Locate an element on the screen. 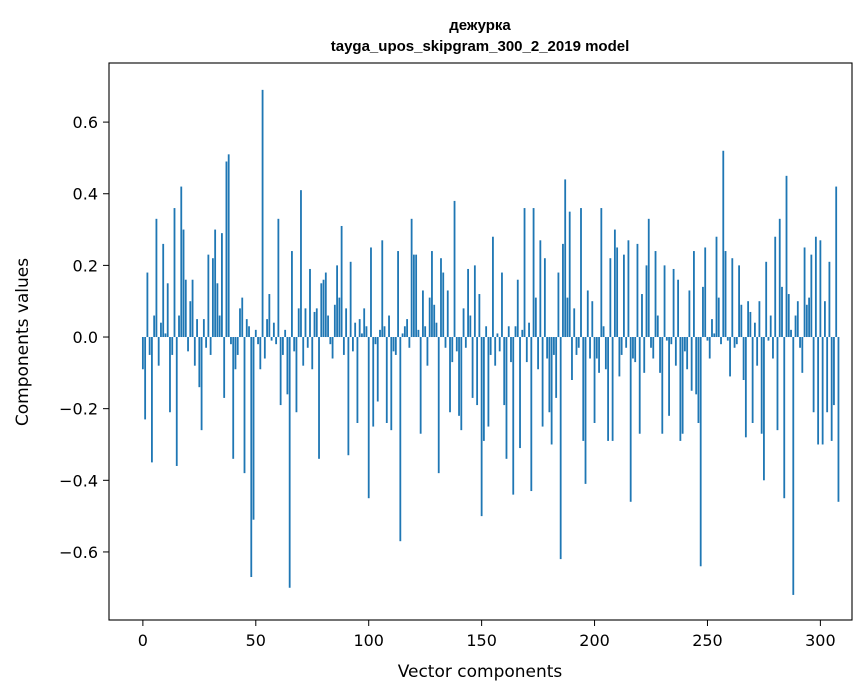 This screenshot has height=696, width=867. x-ticks-group: 0 50 100 150 200 250 300 is located at coordinates (487, 635).